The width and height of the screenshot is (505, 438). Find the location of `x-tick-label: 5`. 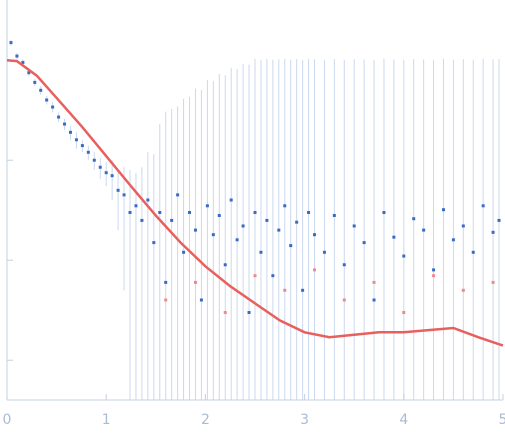

x-tick-label: 5 is located at coordinates (502, 420).